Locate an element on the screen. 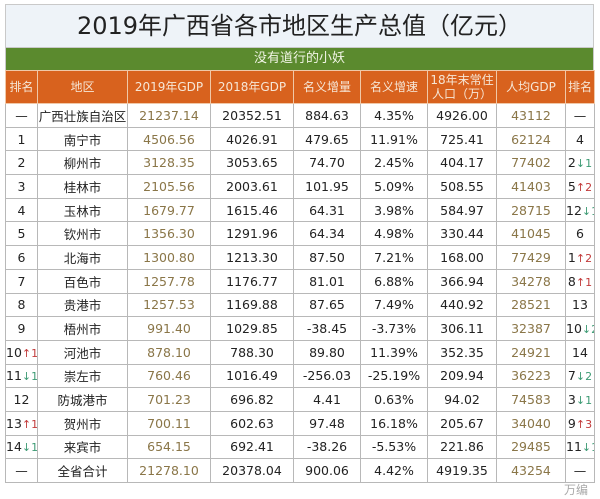 The height and width of the screenshot is (499, 600). rank-cell: 13↑1 is located at coordinates (21, 423).